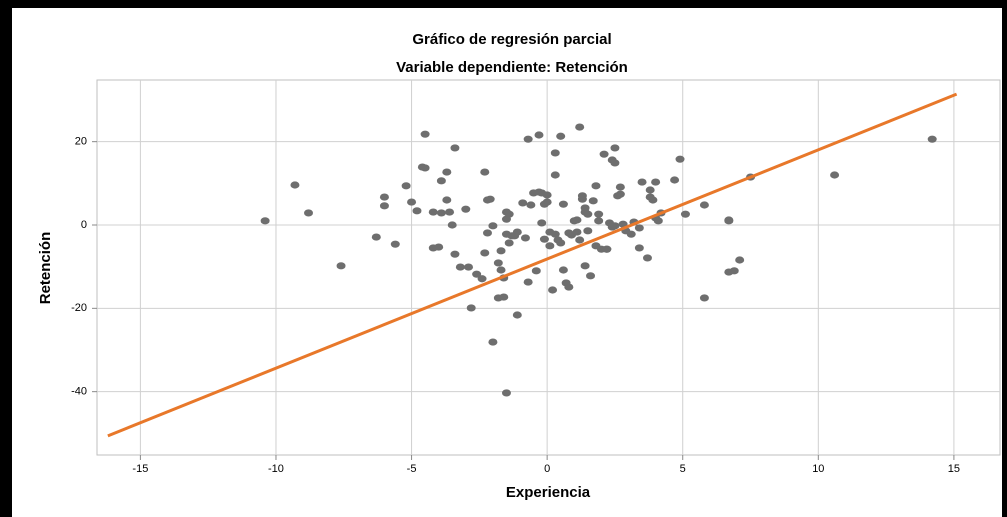 The height and width of the screenshot is (517, 1007). What do you see at coordinates (79, 392) in the screenshot?
I see `y-tick-label: -40` at bounding box center [79, 392].